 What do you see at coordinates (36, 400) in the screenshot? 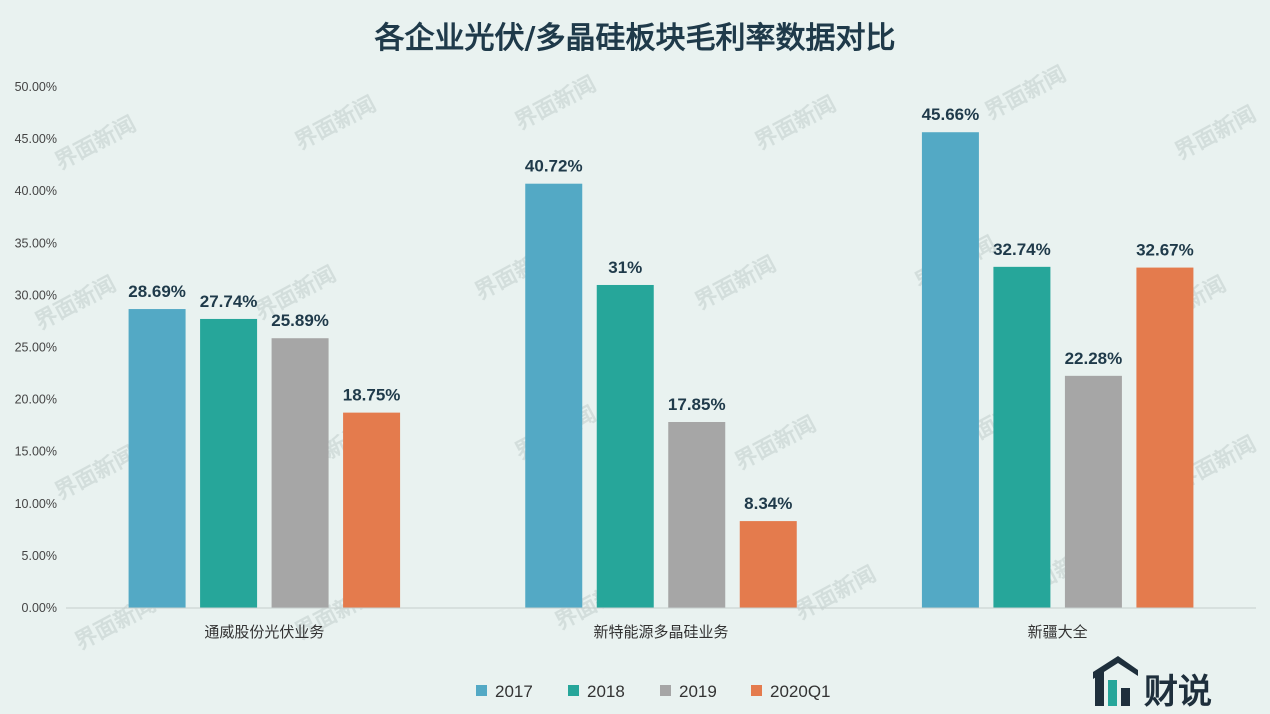
I see `y-tick-label: 20.00%` at bounding box center [36, 400].